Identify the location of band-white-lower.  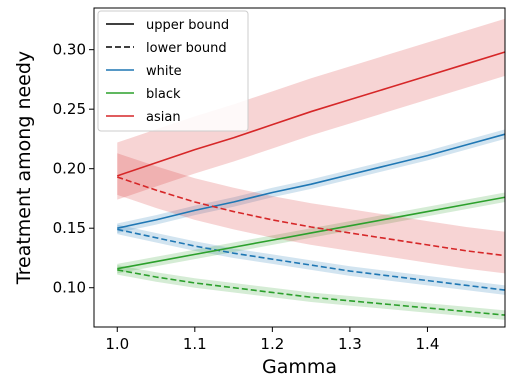
(311, 259).